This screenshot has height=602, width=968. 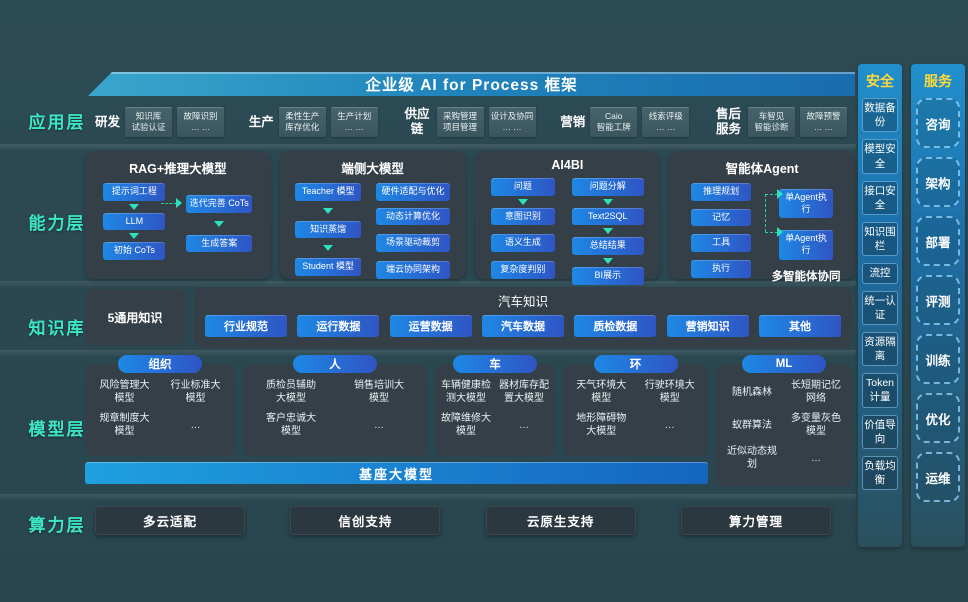 What do you see at coordinates (728, 121) in the screenshot?
I see `app-group-label: 售后服务` at bounding box center [728, 121].